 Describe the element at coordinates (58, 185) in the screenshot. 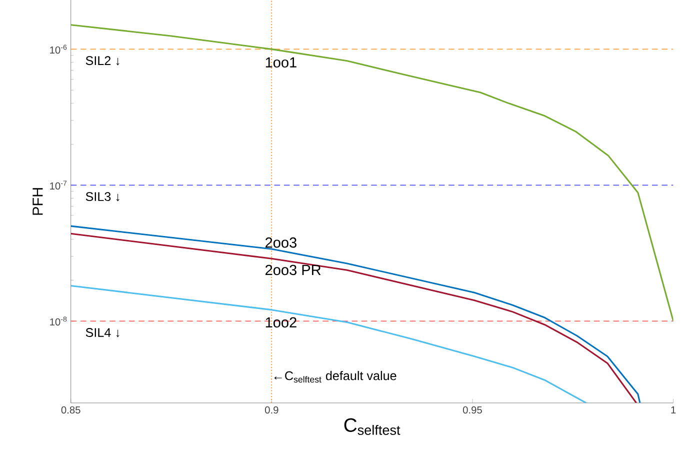

I see `y-tick-label: 10$^{-7}$` at that location.